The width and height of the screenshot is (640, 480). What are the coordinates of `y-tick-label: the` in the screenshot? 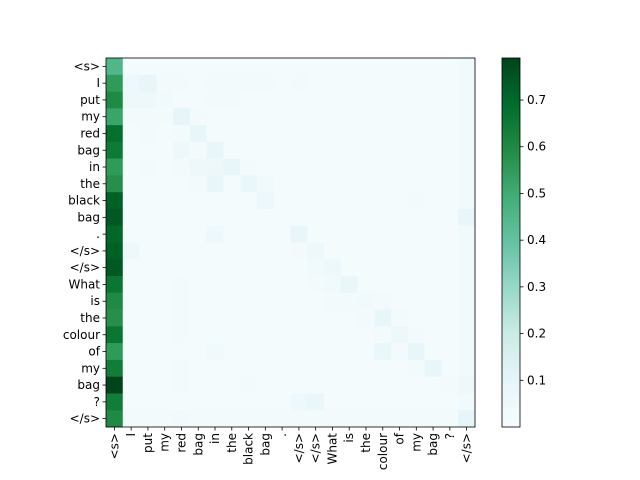 It's located at (90, 318).